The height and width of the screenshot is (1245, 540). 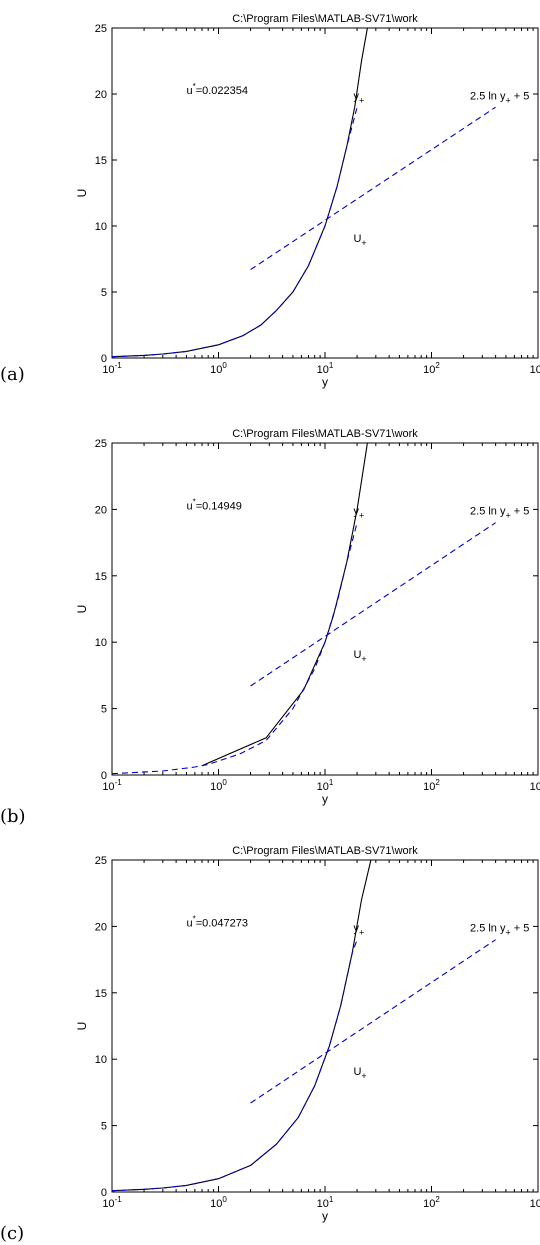 What do you see at coordinates (217, 921) in the screenshot?
I see `ustar-annotation: u*=0.047273` at bounding box center [217, 921].